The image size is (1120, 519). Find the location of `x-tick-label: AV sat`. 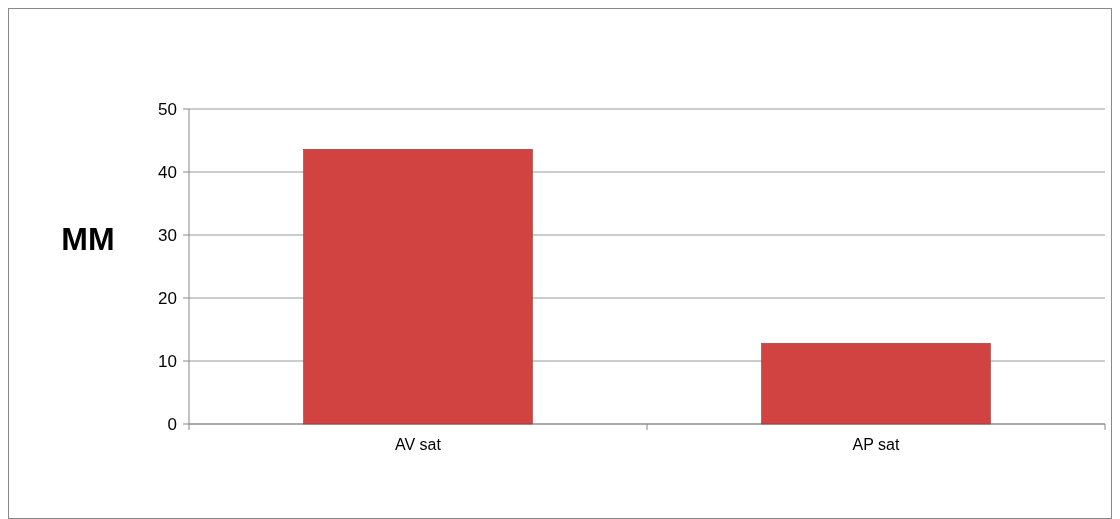

x-tick-label: AV sat is located at coordinates (418, 444).